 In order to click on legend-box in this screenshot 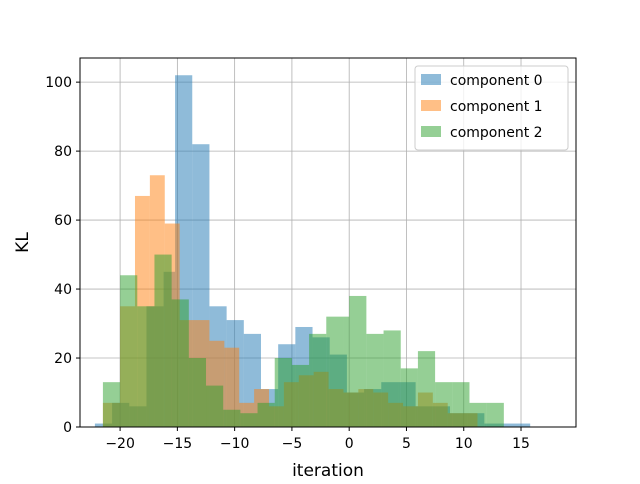, I will do `click(491, 108)`.